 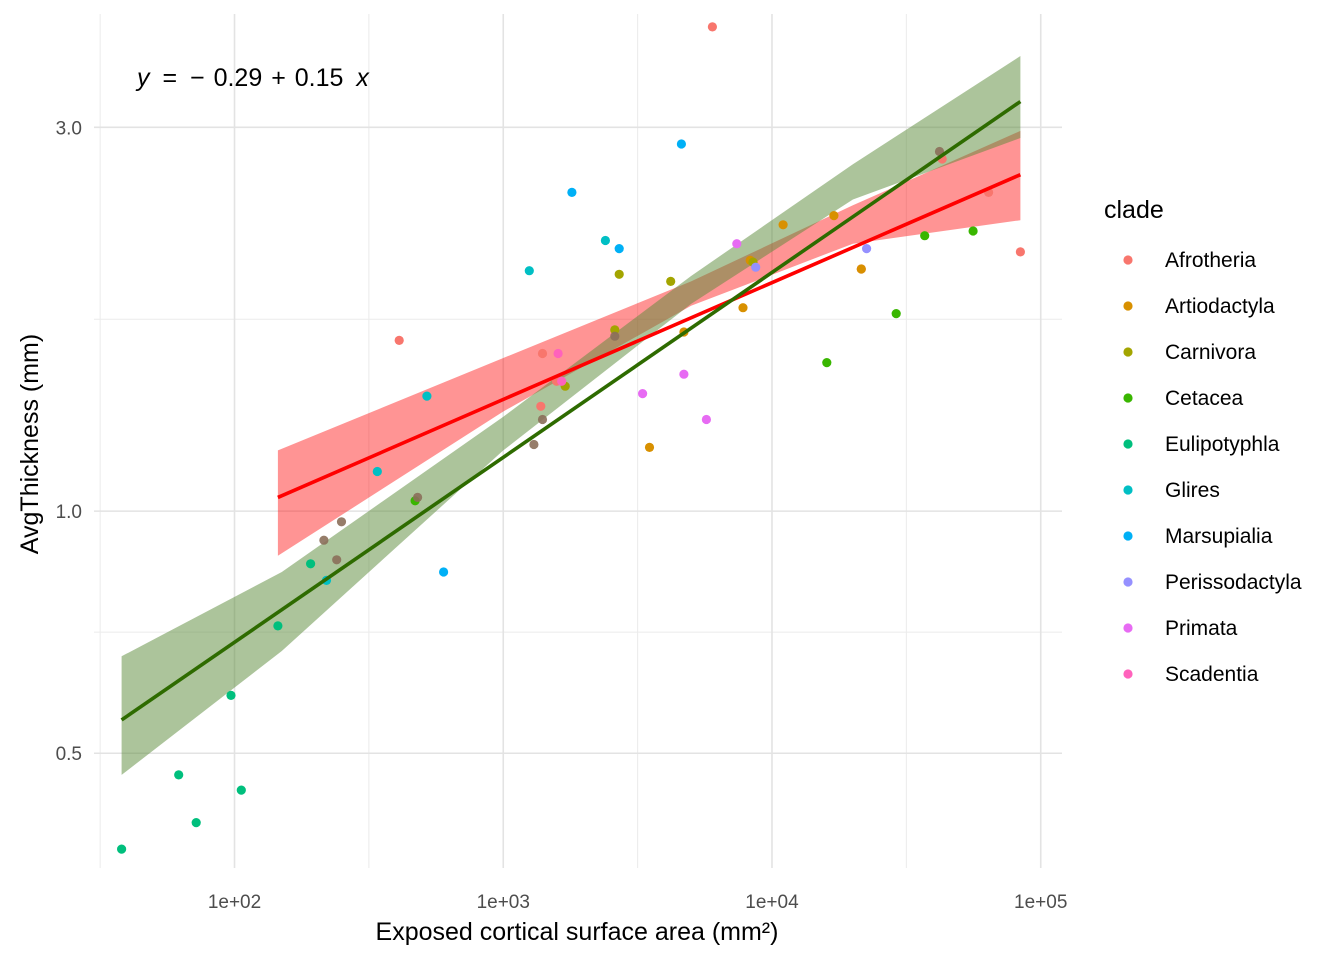 I want to click on y-tick-label: 0.5, so click(x=69, y=754).